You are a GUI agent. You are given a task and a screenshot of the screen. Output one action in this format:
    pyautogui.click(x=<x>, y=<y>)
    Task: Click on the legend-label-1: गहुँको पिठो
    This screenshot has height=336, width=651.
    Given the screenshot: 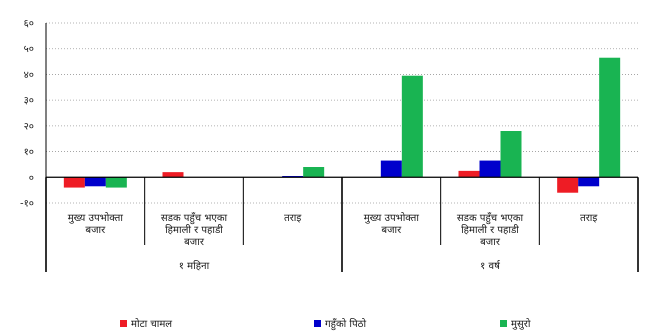 What is the action you would take?
    pyautogui.click(x=345, y=324)
    